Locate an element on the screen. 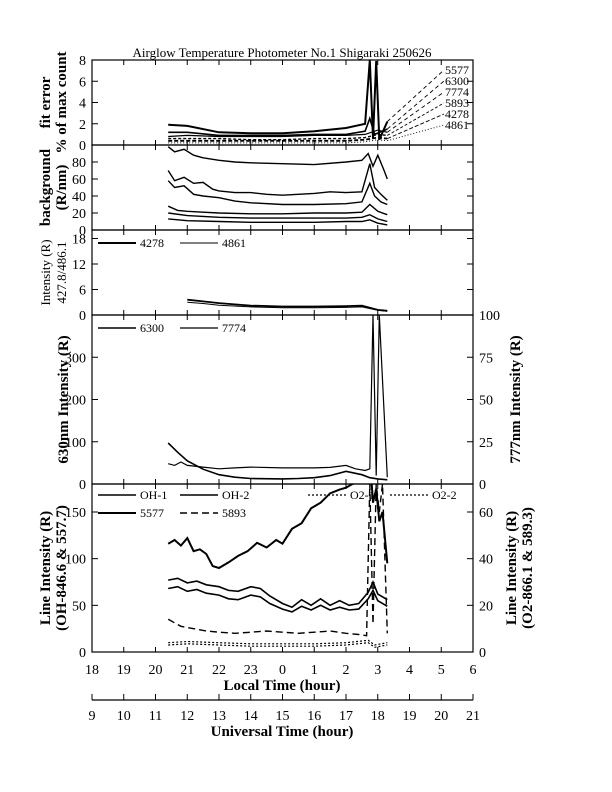 This screenshot has height=792, width=612. ut-tick-label: 17 is located at coordinates (346, 716).